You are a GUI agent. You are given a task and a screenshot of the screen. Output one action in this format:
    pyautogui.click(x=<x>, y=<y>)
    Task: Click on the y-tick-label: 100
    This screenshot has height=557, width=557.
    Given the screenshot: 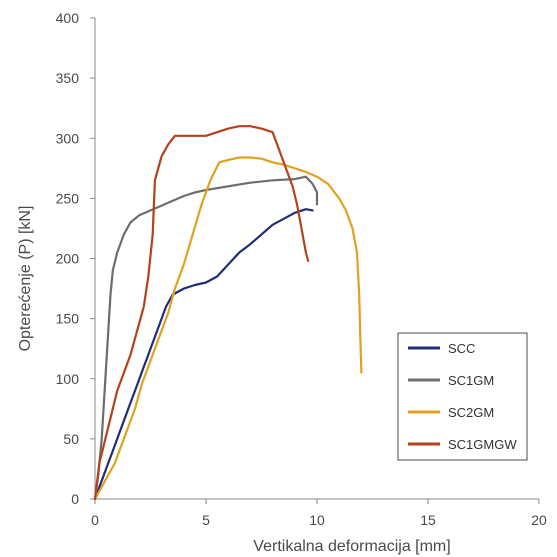 What is the action you would take?
    pyautogui.click(x=68, y=379)
    